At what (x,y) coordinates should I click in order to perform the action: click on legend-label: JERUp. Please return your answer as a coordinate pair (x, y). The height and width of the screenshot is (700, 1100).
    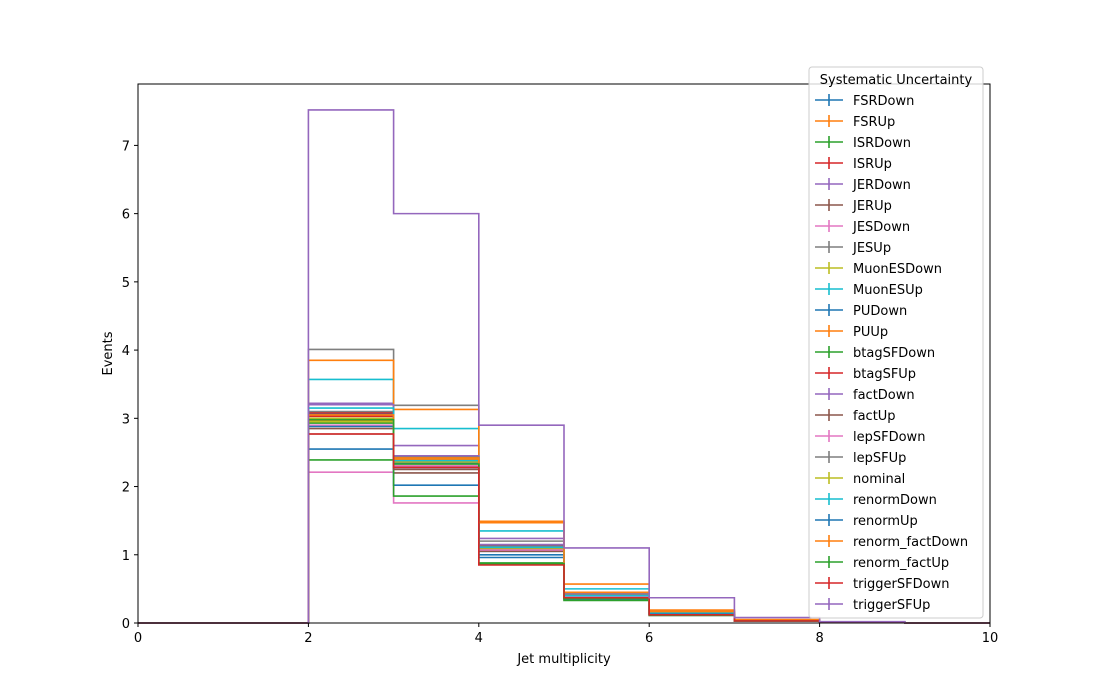
    Looking at the image, I should click on (872, 206).